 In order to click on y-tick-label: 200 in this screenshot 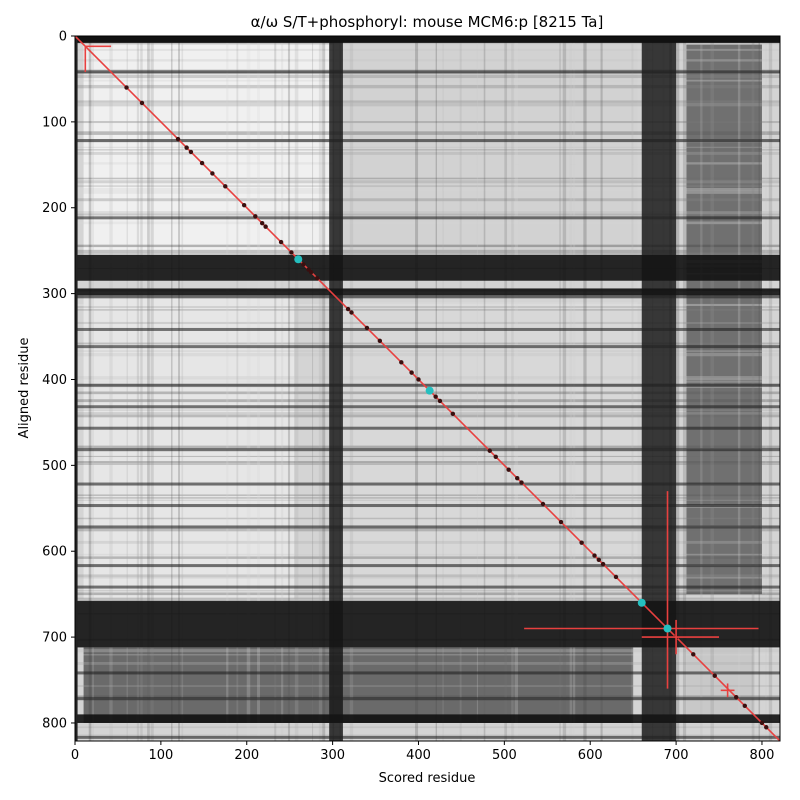, I will do `click(54, 208)`.